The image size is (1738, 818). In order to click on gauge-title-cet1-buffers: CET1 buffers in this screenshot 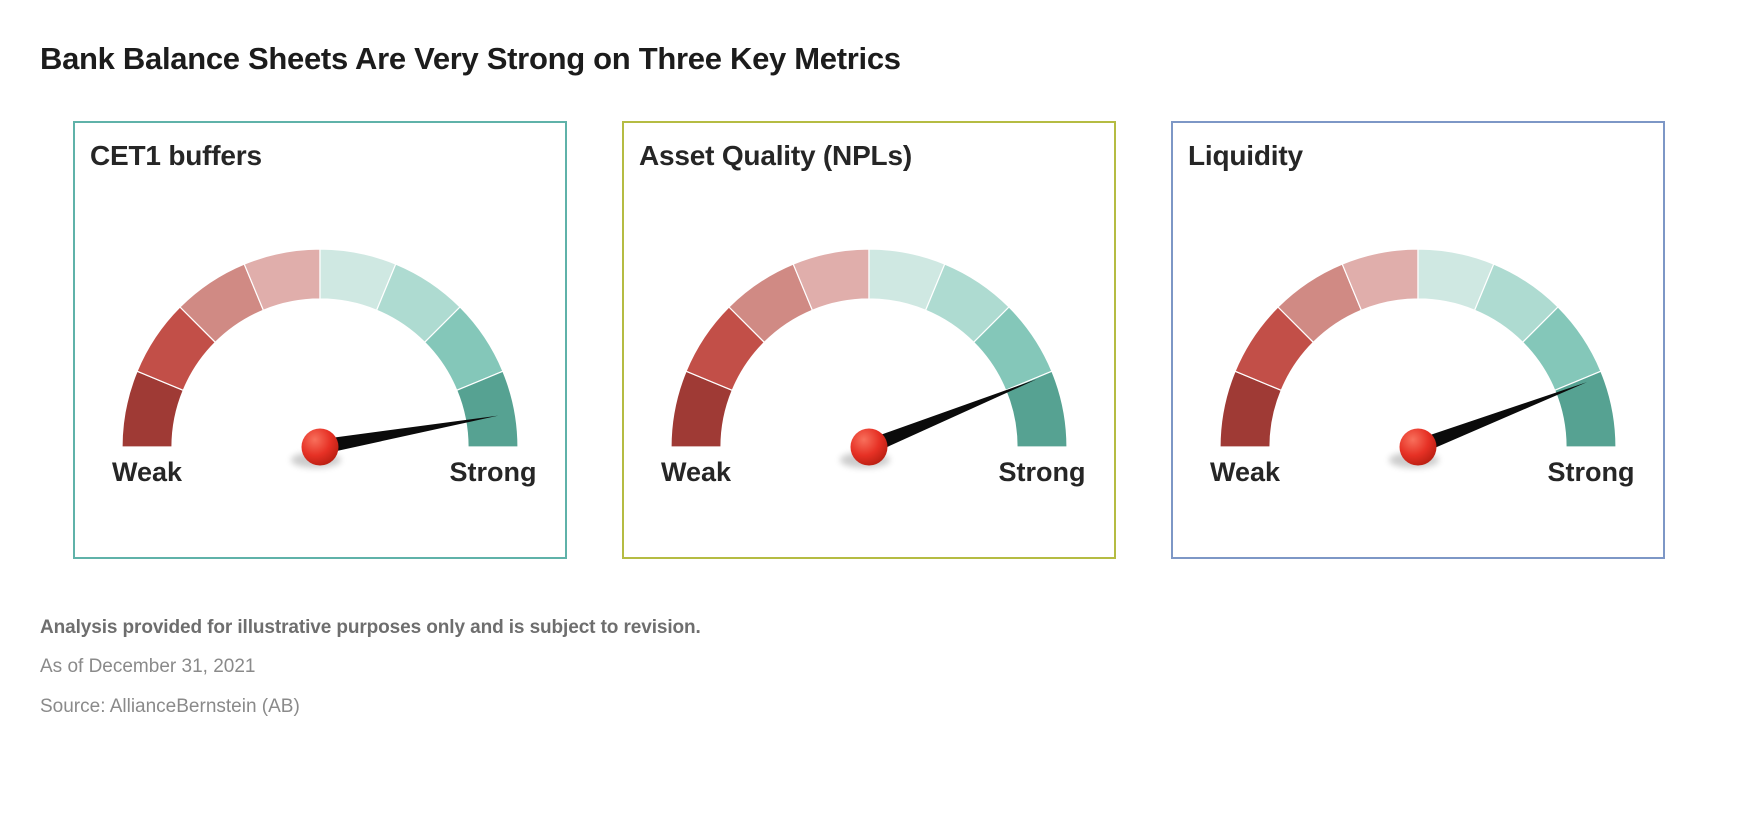, I will do `click(176, 155)`.